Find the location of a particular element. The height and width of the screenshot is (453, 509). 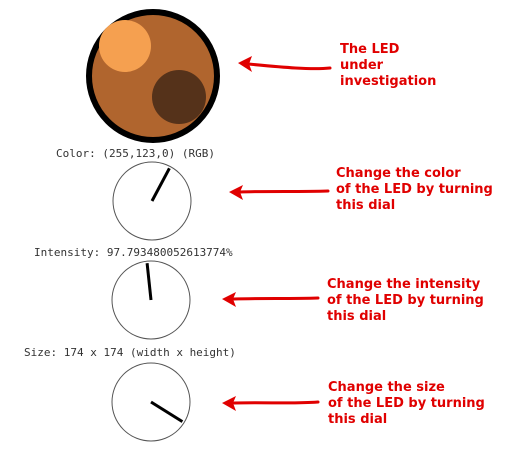

arrow-to-led is located at coordinates (285, 64).